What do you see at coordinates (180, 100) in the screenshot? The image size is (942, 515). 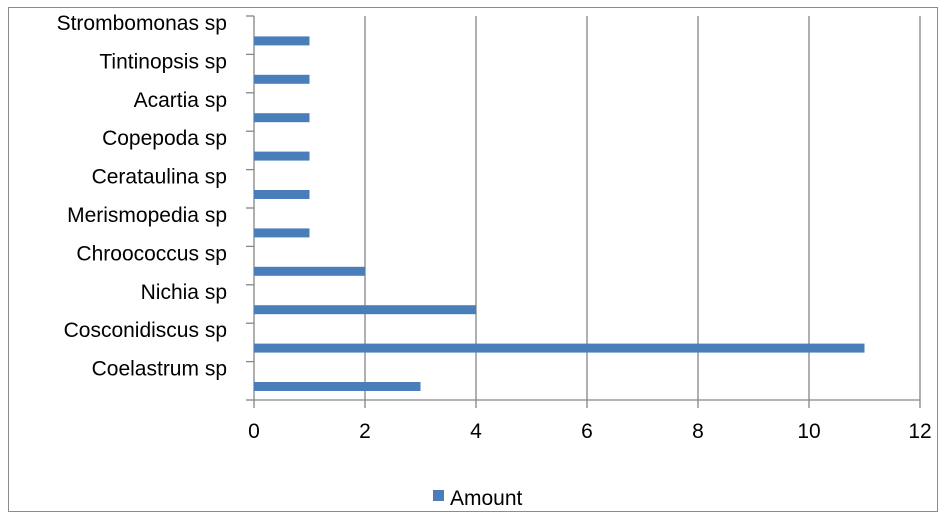 I see `y-tick-label: Acartia sp` at bounding box center [180, 100].